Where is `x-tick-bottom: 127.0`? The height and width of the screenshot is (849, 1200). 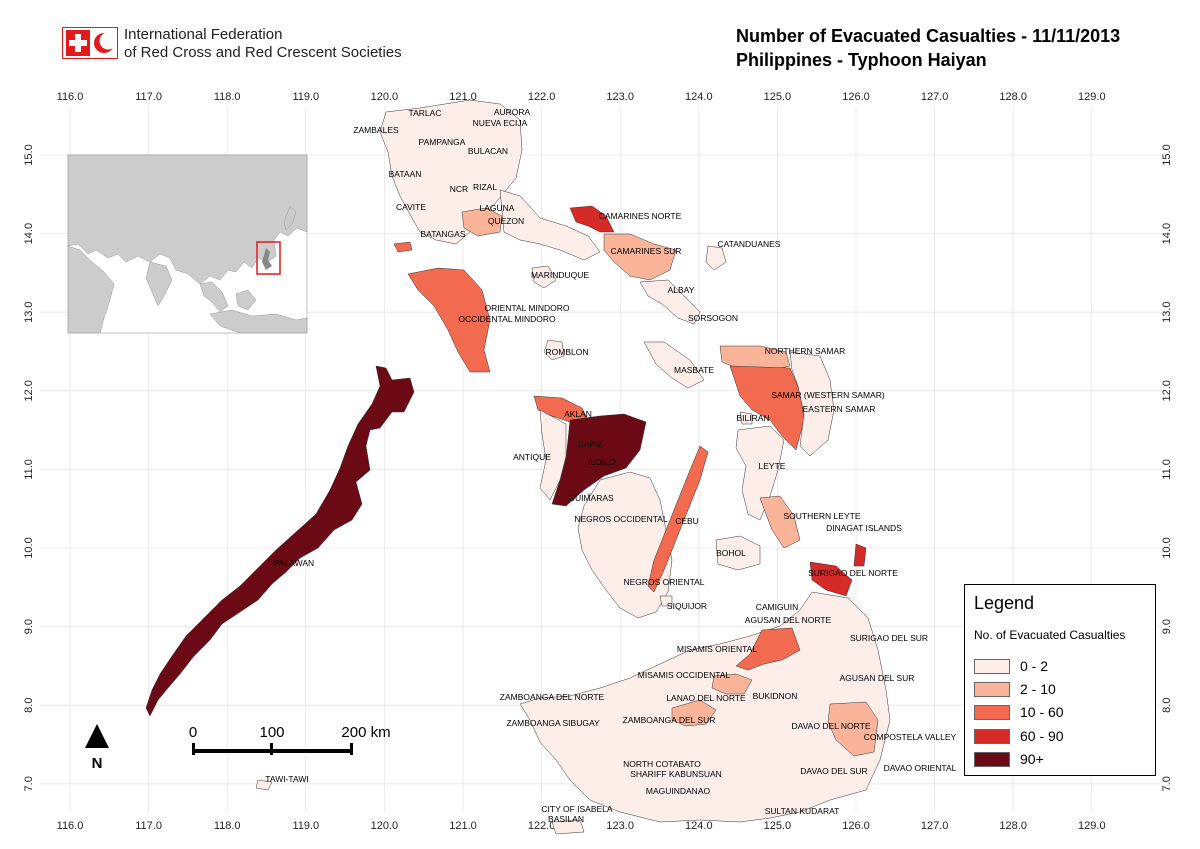
x-tick-bottom: 127.0 is located at coordinates (935, 826).